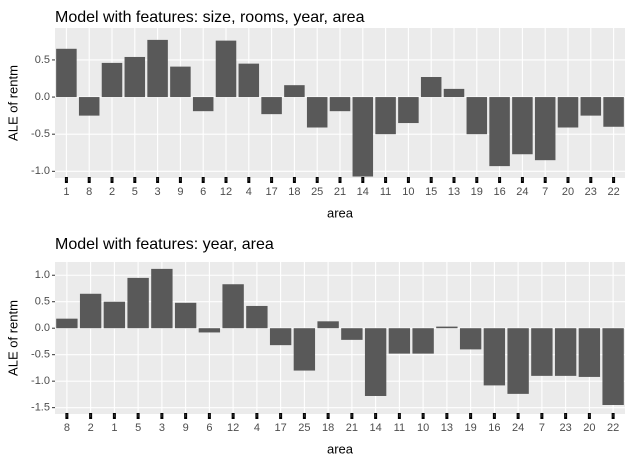  What do you see at coordinates (340, 192) in the screenshot?
I see `x-tick-label: 21` at bounding box center [340, 192].